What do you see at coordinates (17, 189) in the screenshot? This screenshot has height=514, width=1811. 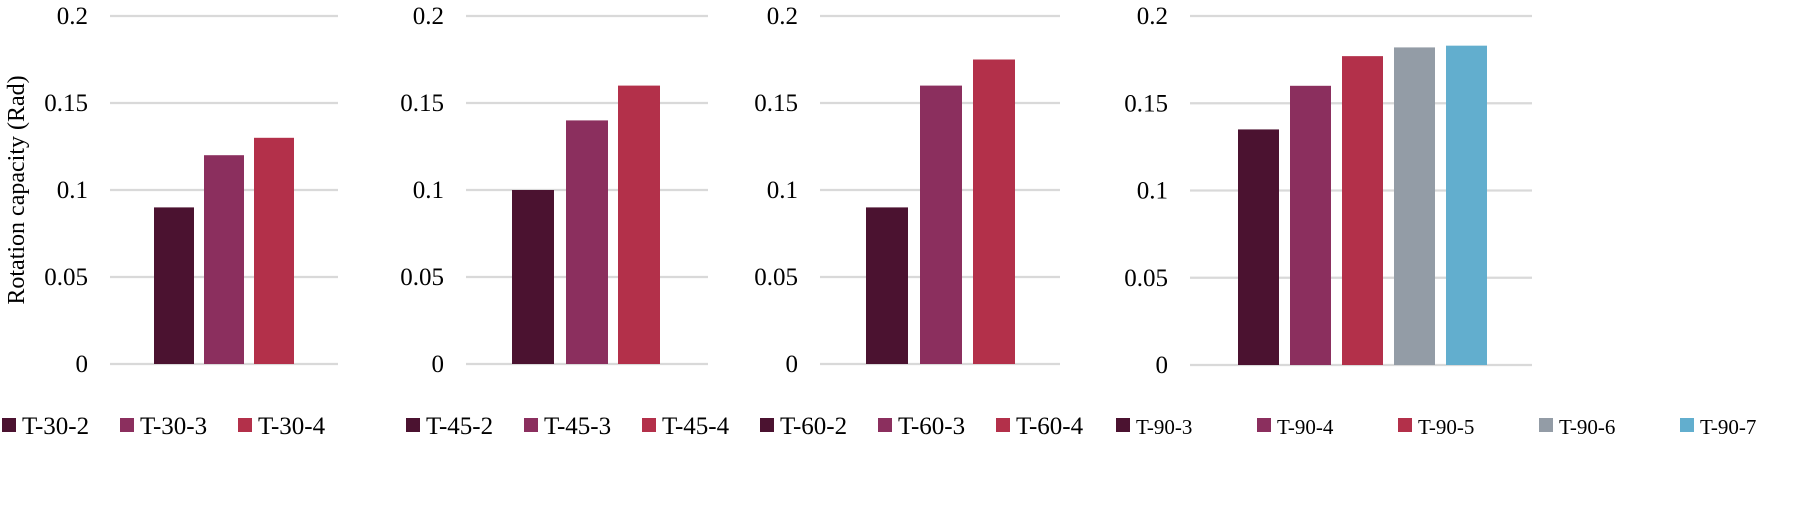 I see `y-axis-title: Rotation capacity (Rad)` at bounding box center [17, 189].